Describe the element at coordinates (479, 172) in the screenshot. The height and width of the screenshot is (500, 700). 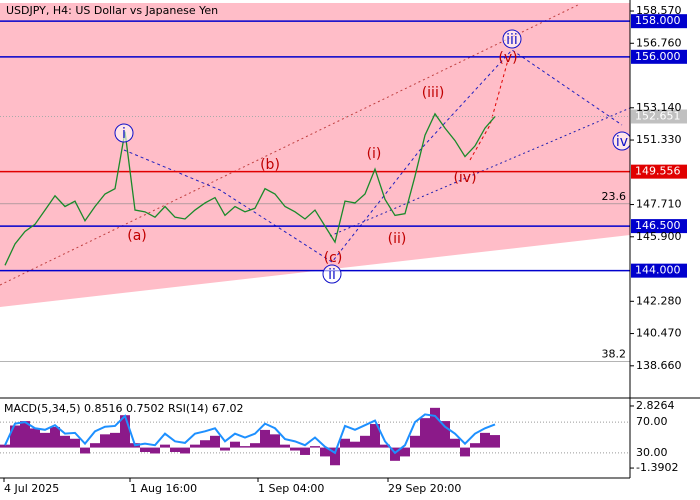
I see `channel-line` at that location.